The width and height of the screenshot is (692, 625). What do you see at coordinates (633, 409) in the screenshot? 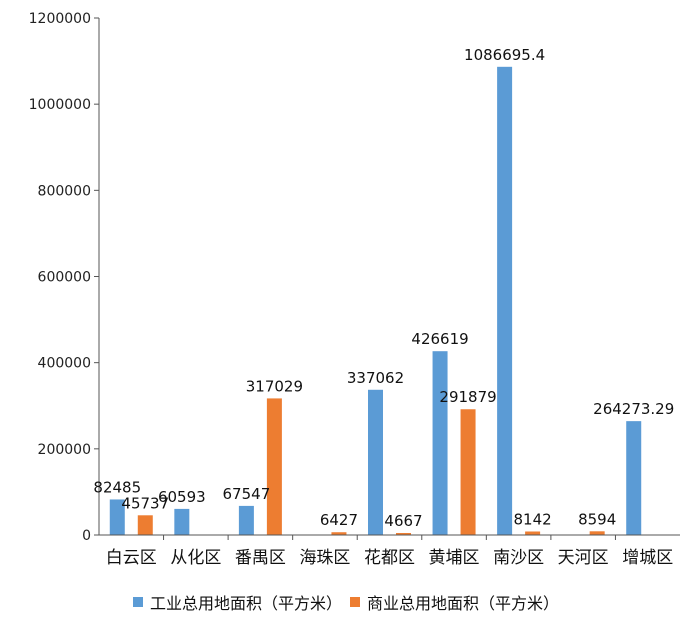
I see `data-label: 264273.29` at bounding box center [633, 409].